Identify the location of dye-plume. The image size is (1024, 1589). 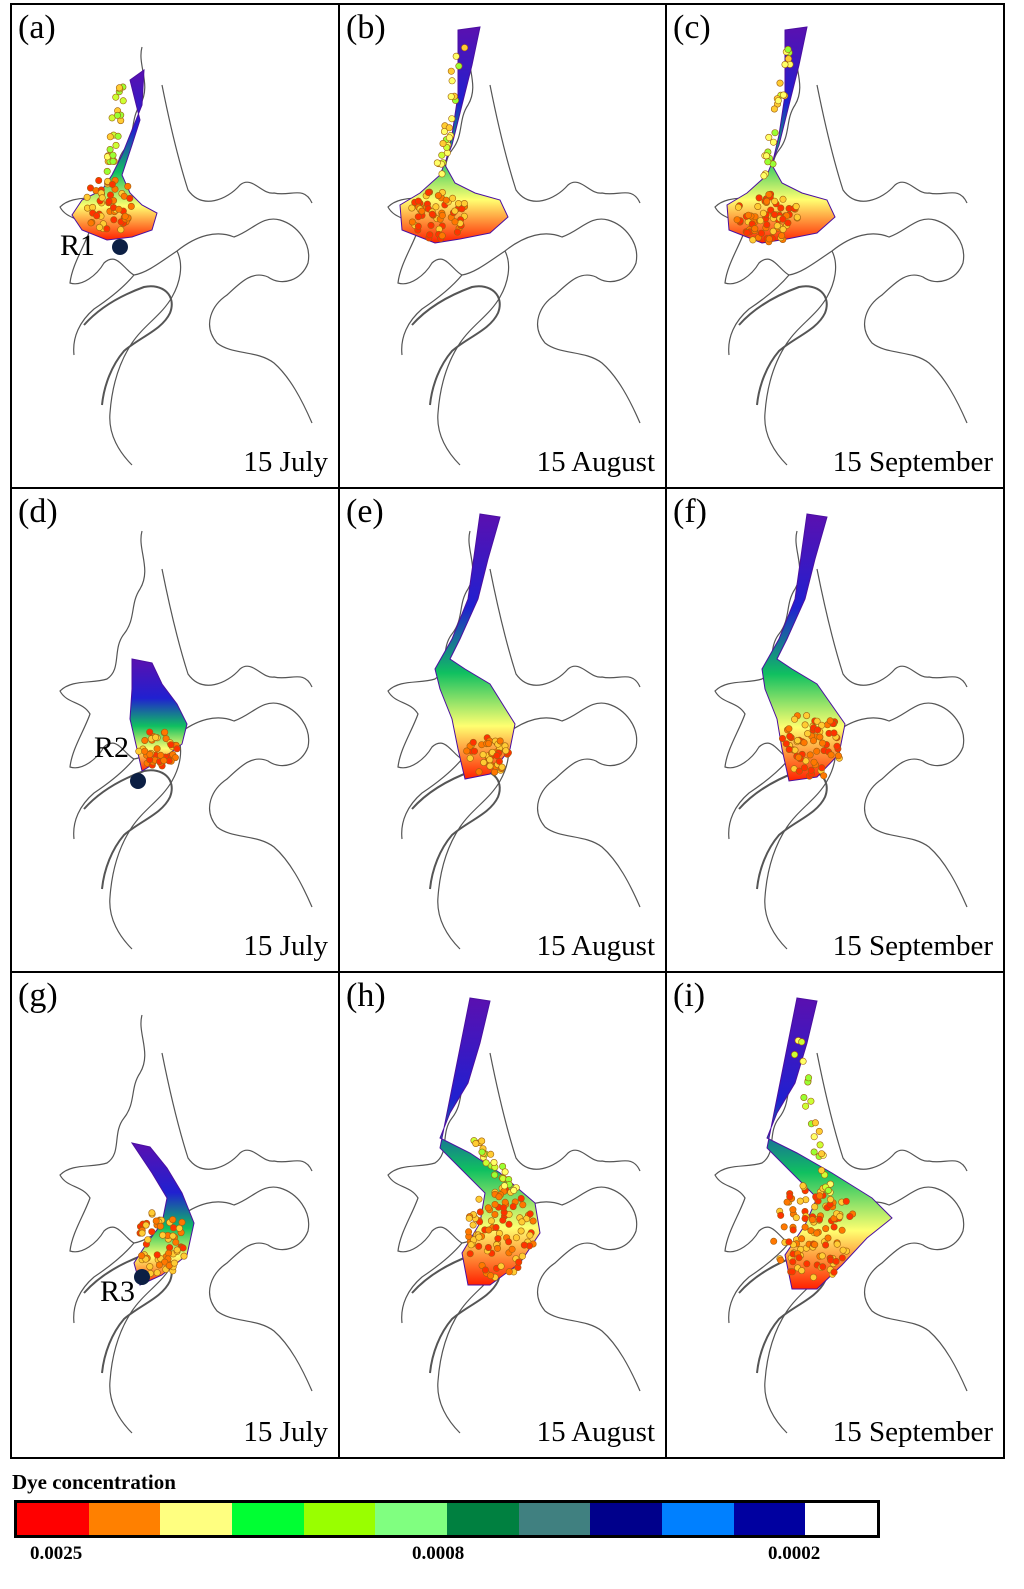
(475, 646).